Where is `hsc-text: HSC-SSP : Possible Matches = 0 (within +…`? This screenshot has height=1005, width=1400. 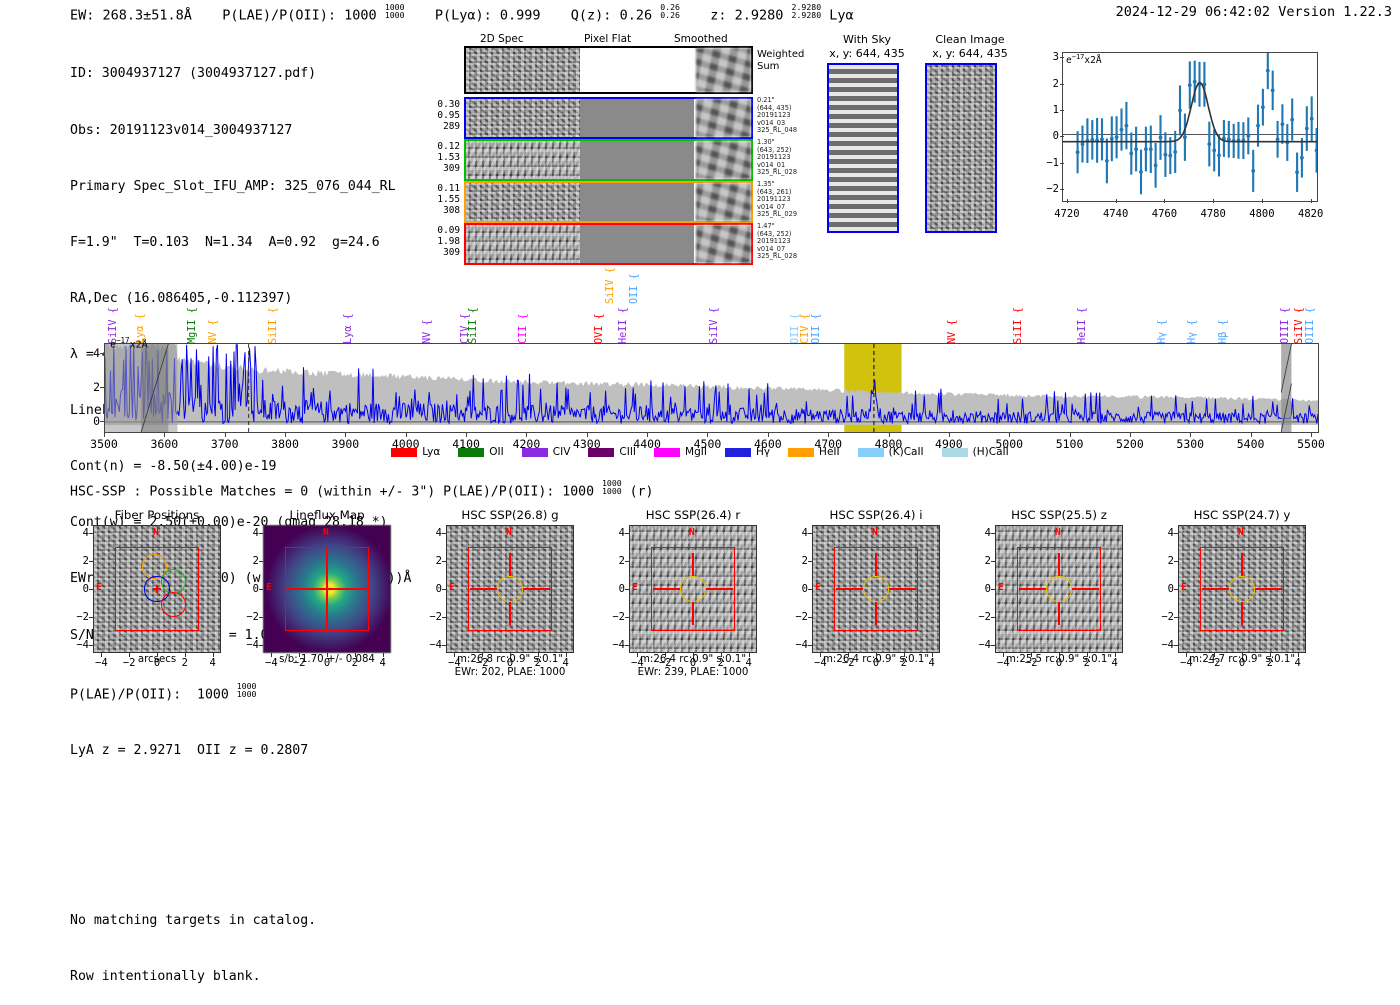 hsc-text: HSC-SSP : Possible Matches = 0 (within +… is located at coordinates (332, 492).